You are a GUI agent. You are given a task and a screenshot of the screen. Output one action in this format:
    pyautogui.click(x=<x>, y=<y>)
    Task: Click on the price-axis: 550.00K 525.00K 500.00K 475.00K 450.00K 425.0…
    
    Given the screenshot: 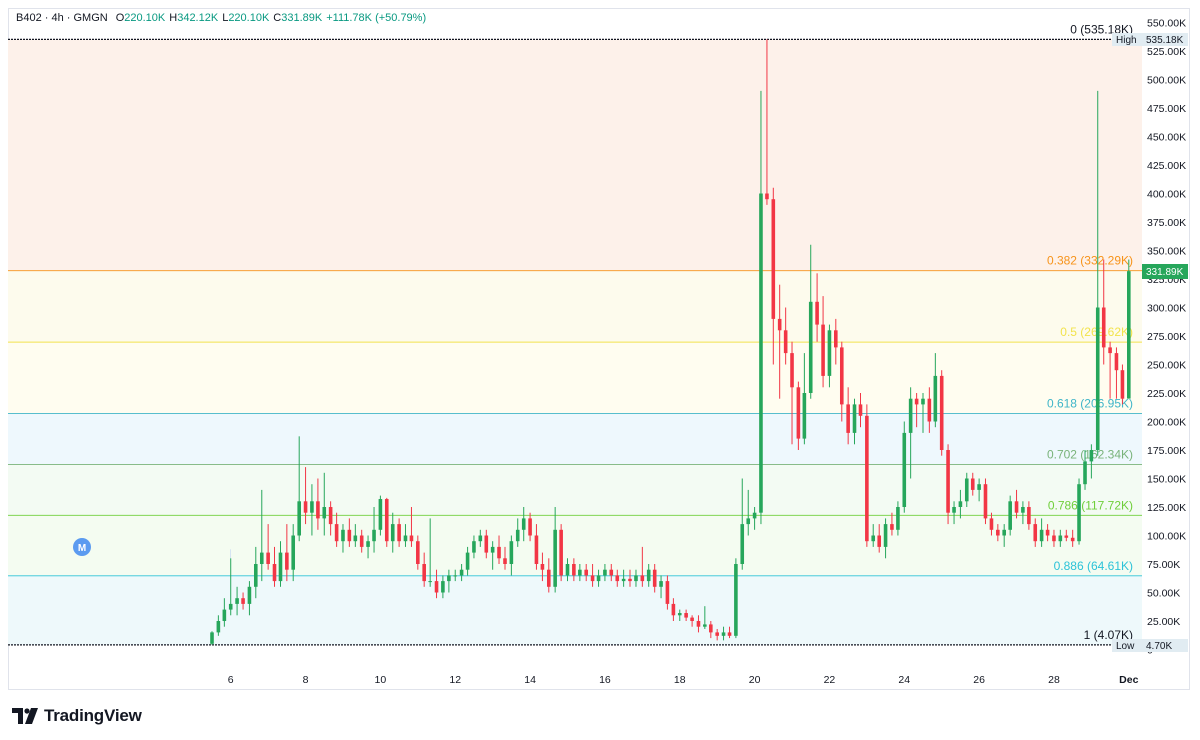 What is the action you would take?
    pyautogui.click(x=1166, y=337)
    